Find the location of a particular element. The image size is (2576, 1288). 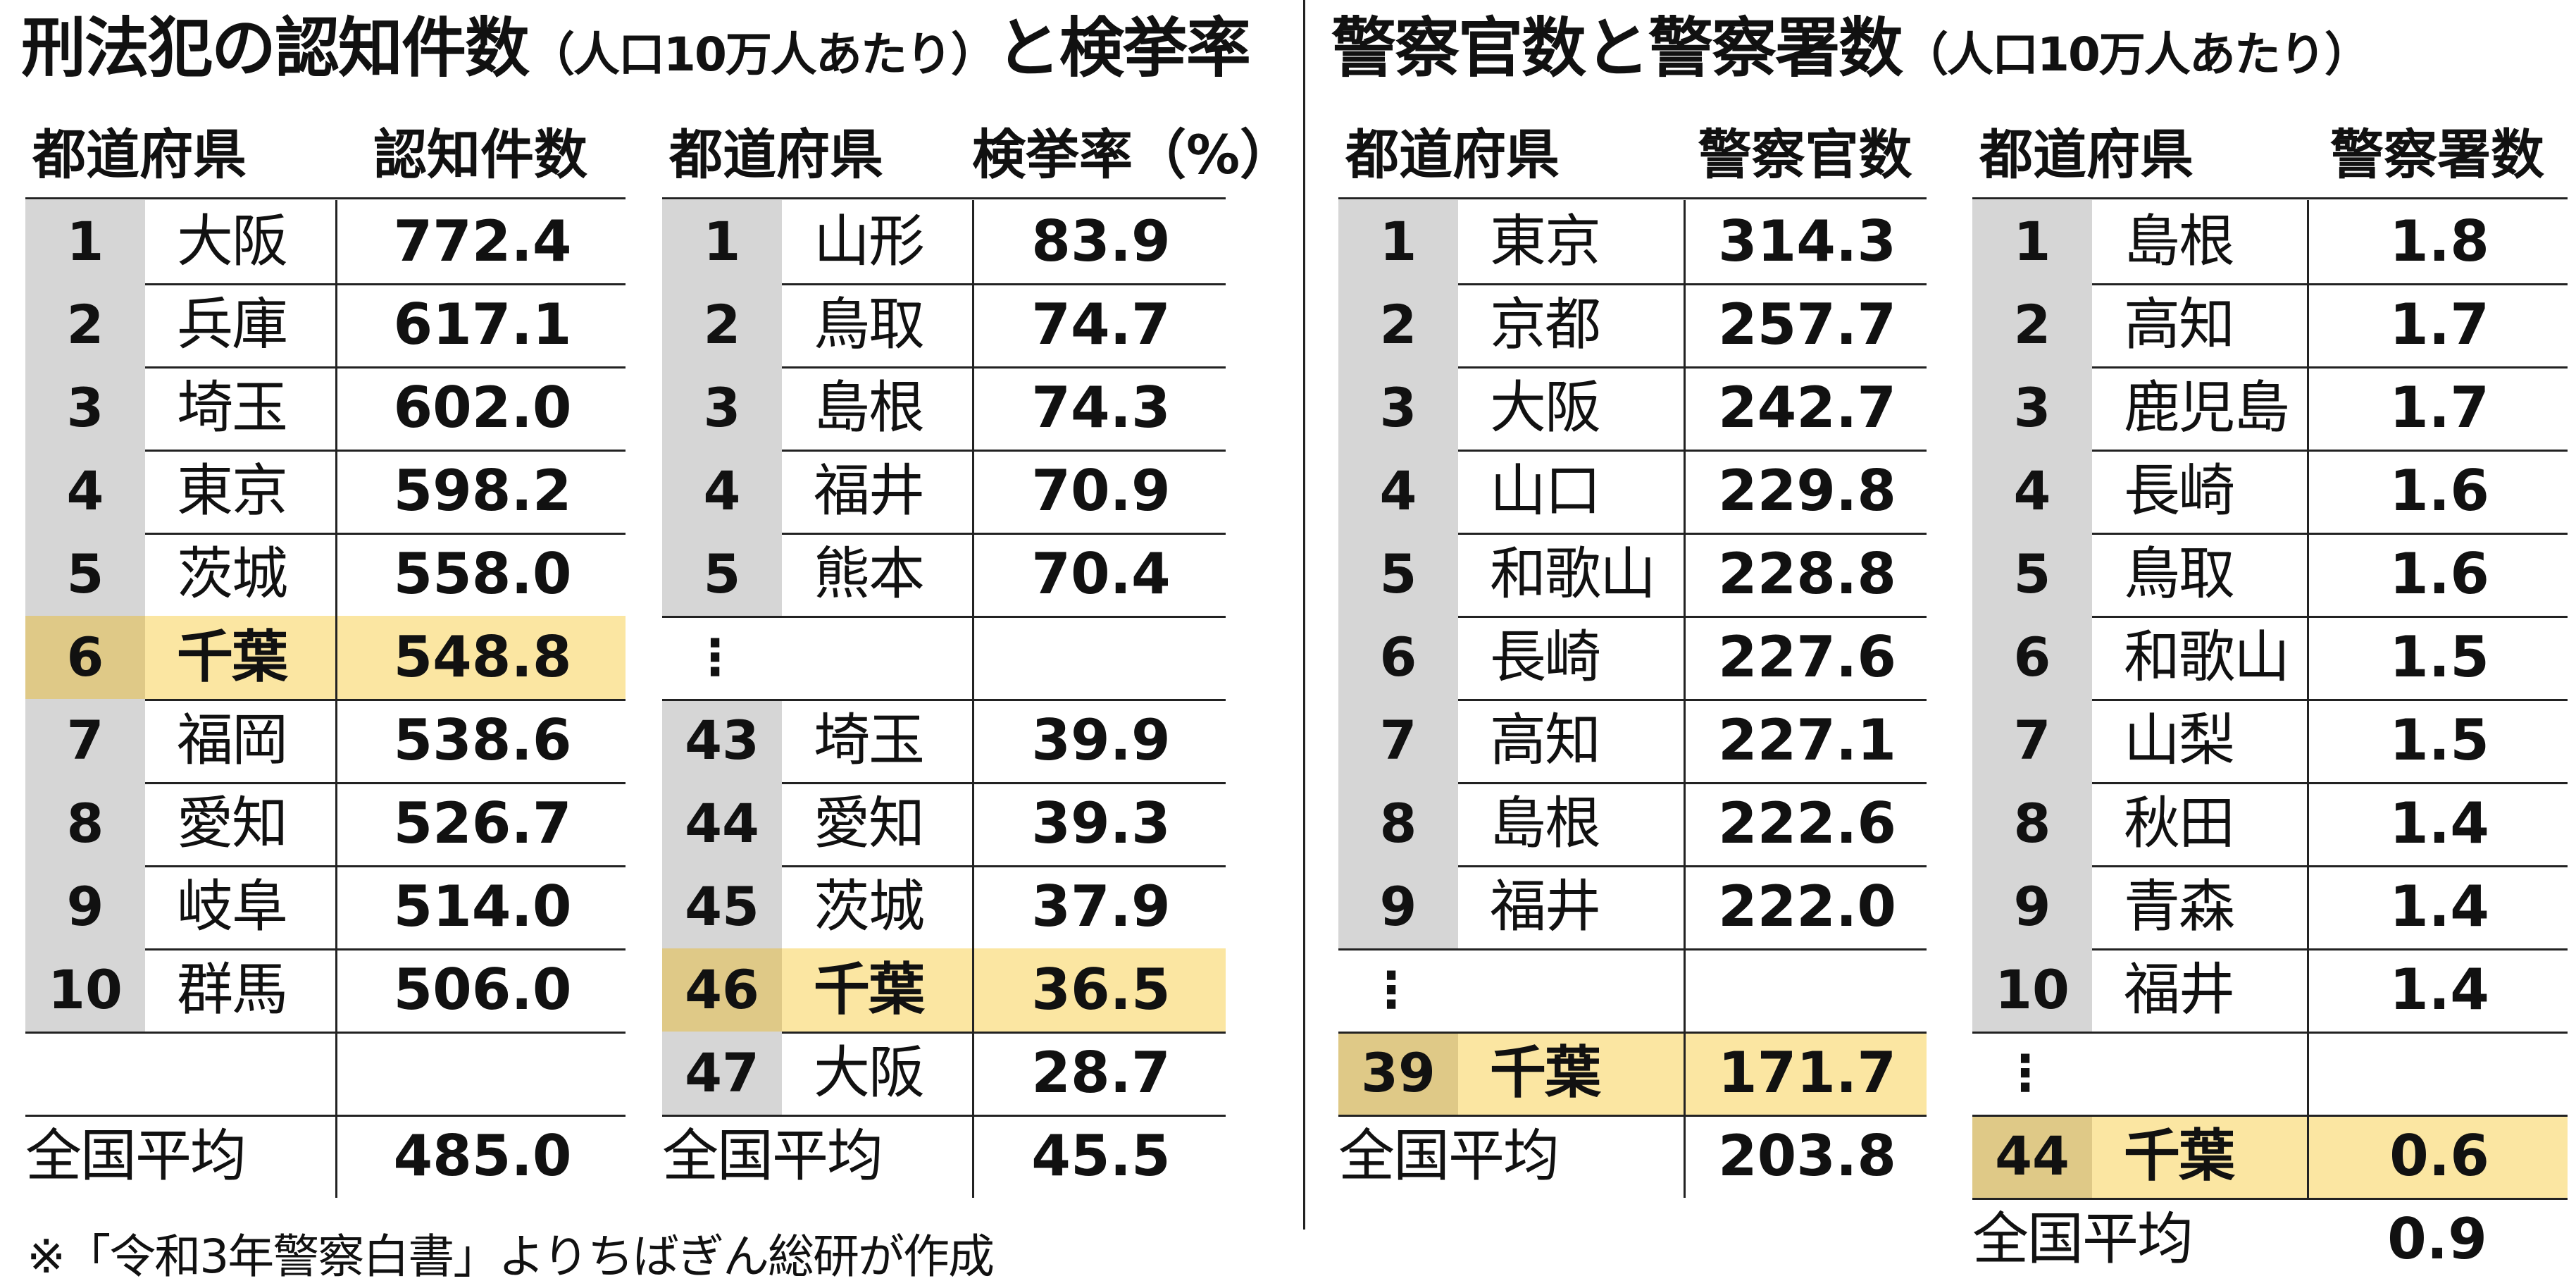

rank-cell: 45 is located at coordinates (722, 906).